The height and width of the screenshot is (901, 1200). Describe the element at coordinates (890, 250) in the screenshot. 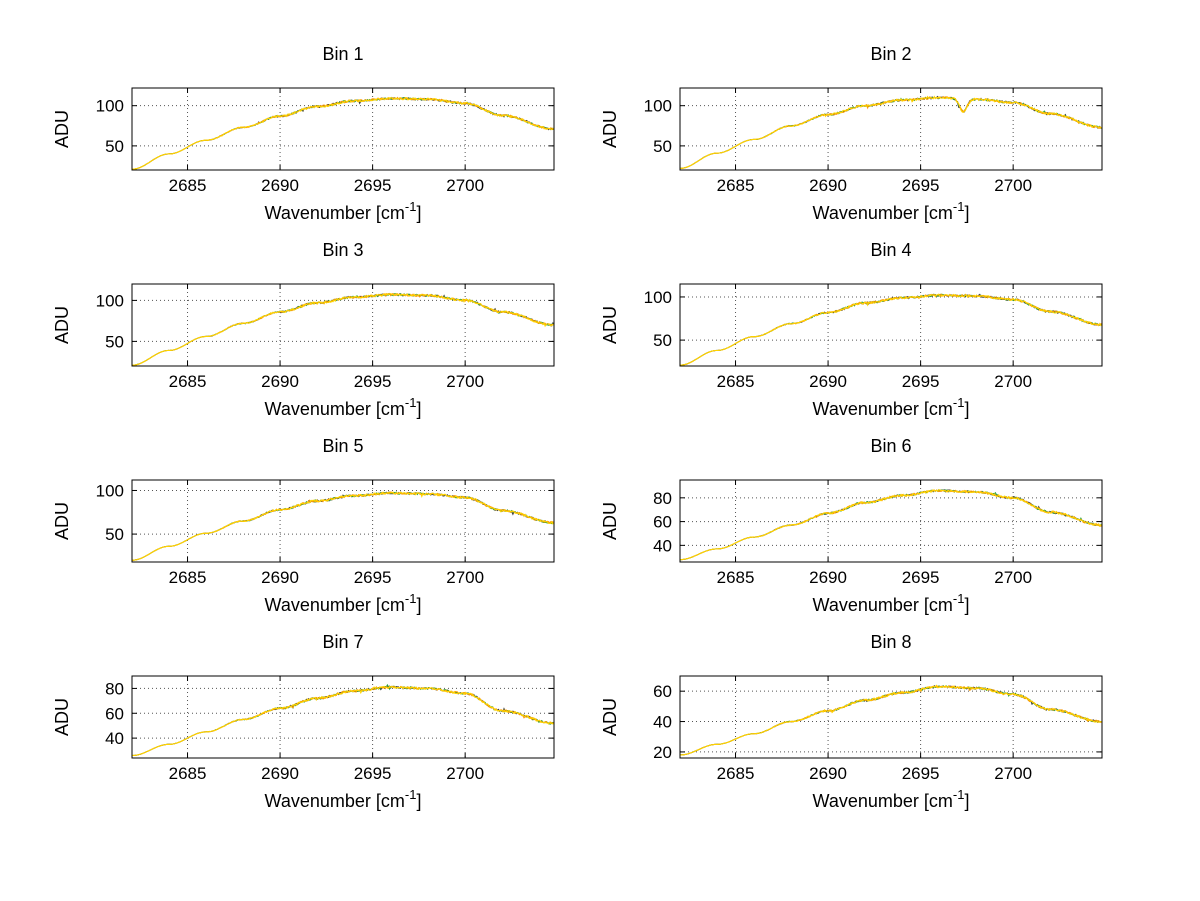

I see `plot-title: Bin 4` at that location.